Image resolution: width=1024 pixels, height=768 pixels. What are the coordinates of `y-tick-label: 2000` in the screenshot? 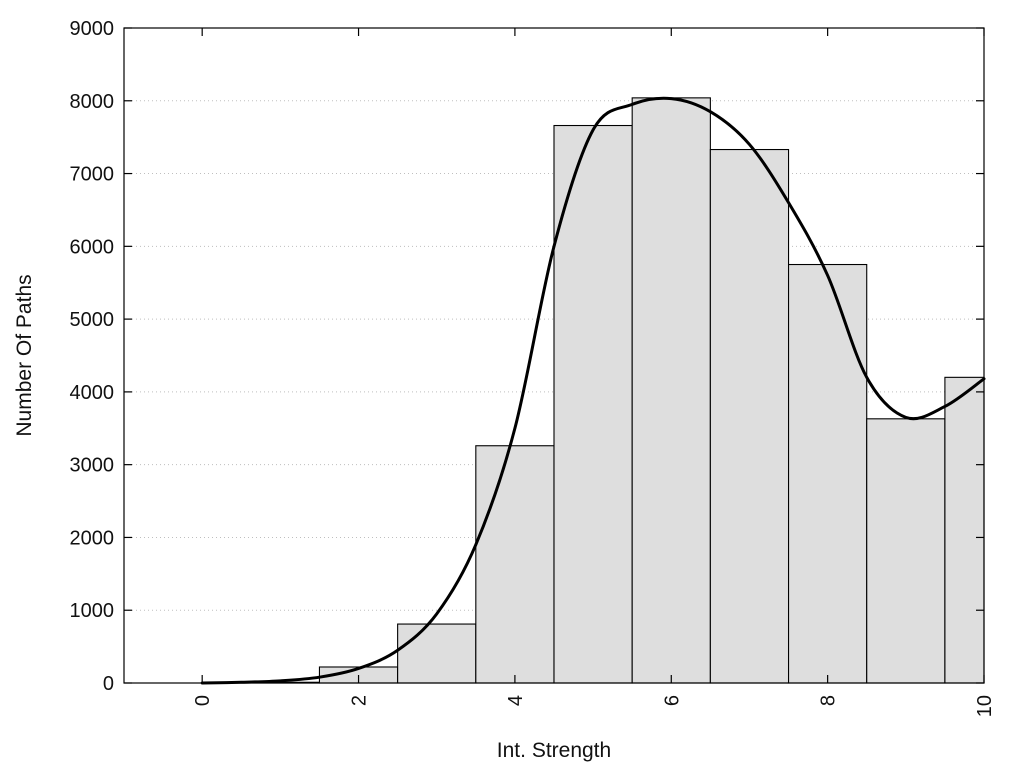 It's located at (92, 538).